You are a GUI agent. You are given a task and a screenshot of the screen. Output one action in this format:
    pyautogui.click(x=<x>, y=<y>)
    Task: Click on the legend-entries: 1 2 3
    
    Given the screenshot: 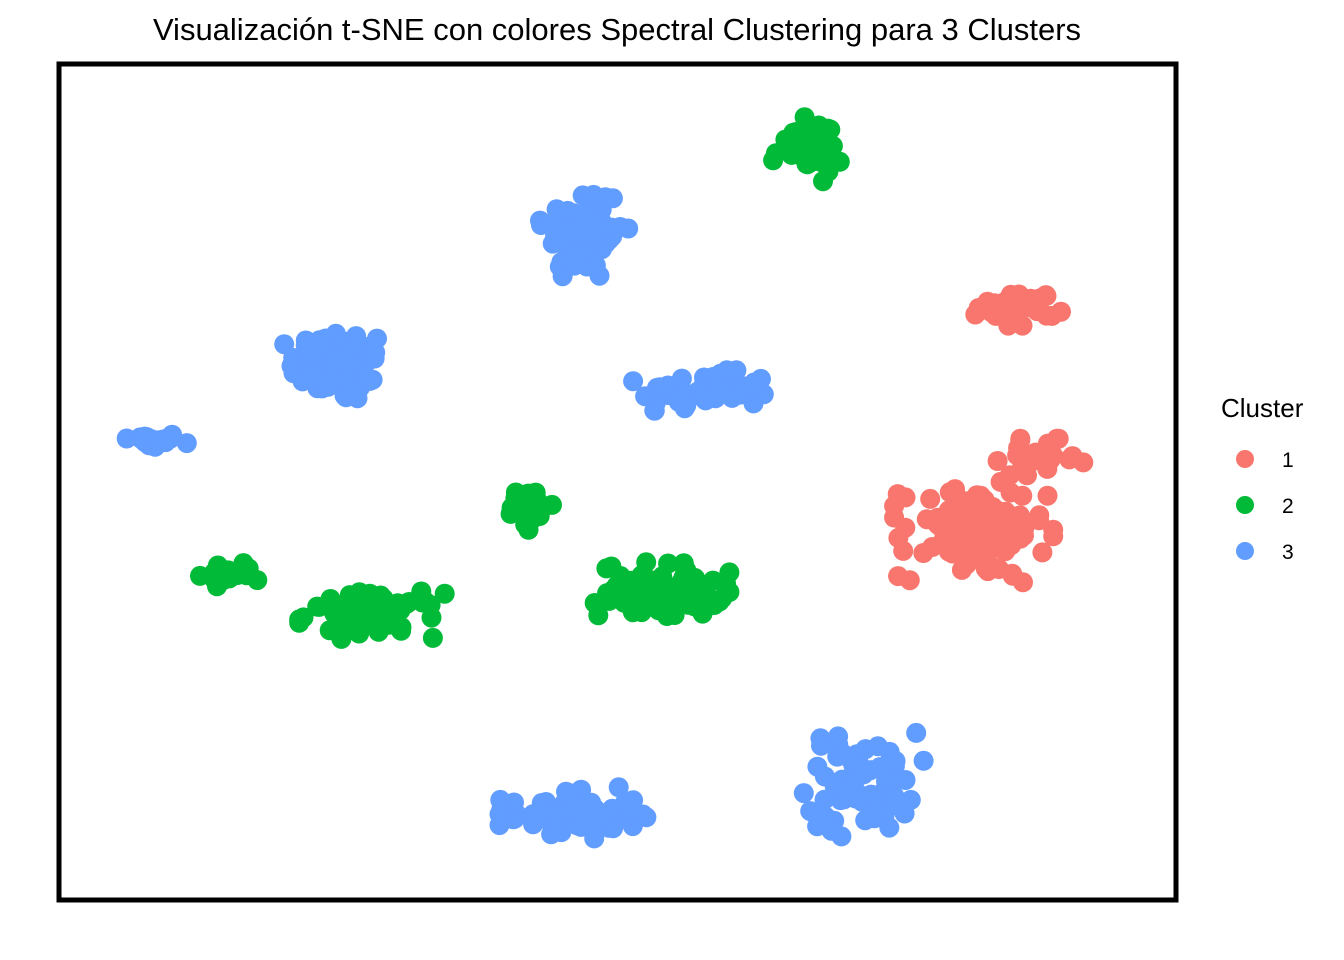 What is the action you would take?
    pyautogui.click(x=1265, y=506)
    